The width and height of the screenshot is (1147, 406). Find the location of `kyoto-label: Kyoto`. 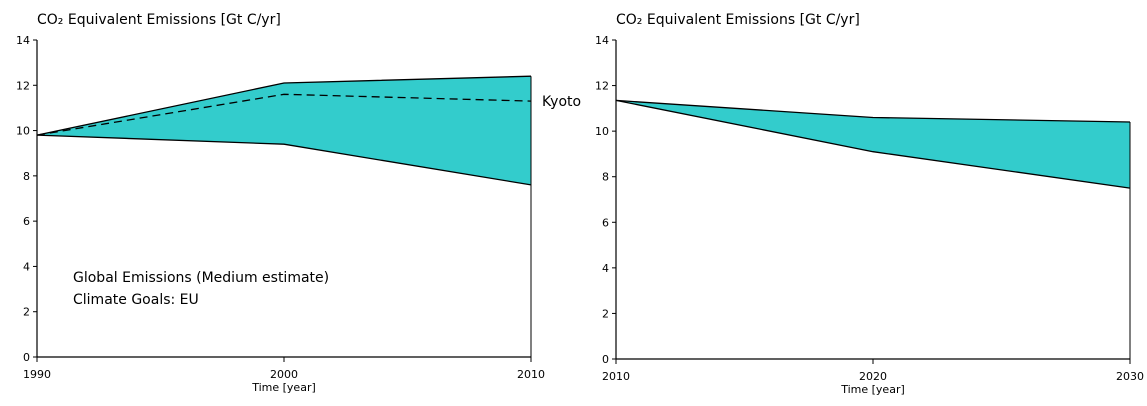

kyoto-label: Kyoto is located at coordinates (561, 102).